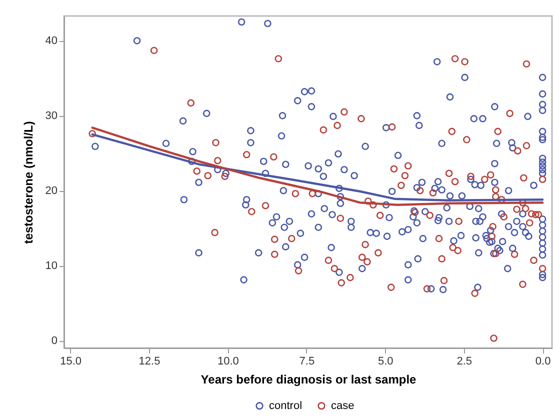 The image size is (554, 419). Describe the element at coordinates (285, 406) in the screenshot. I see `legend-label: control` at that location.